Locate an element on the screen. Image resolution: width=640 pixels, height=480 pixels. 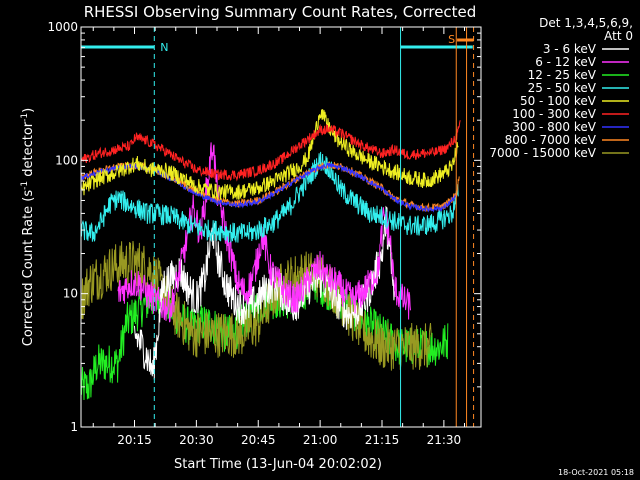
y-tick-label: 100 is located at coordinates (66, 160).